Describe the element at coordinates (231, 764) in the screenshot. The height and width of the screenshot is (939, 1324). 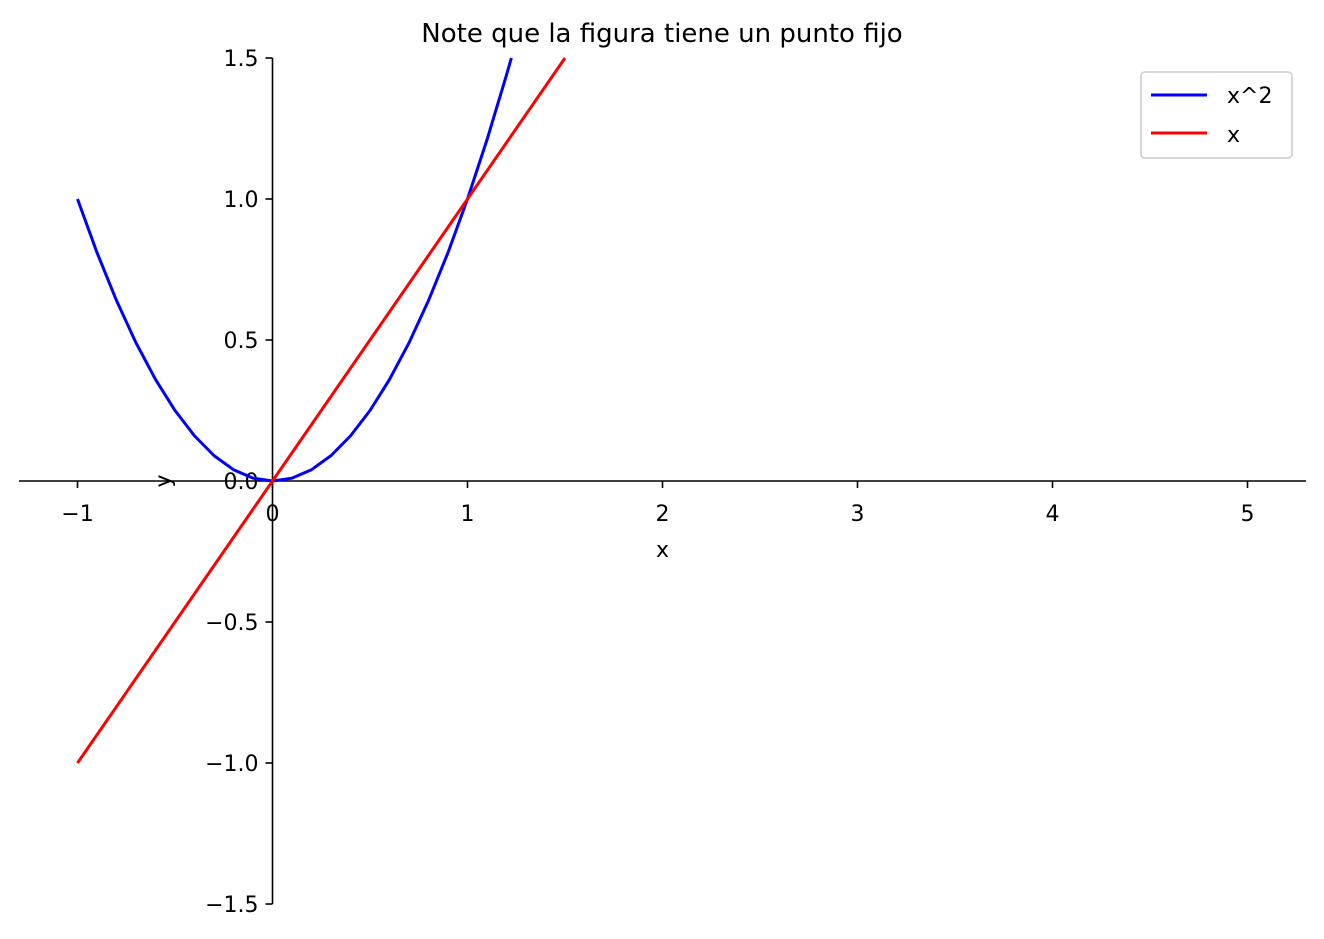
I see `y-tick-label: −1.0` at that location.